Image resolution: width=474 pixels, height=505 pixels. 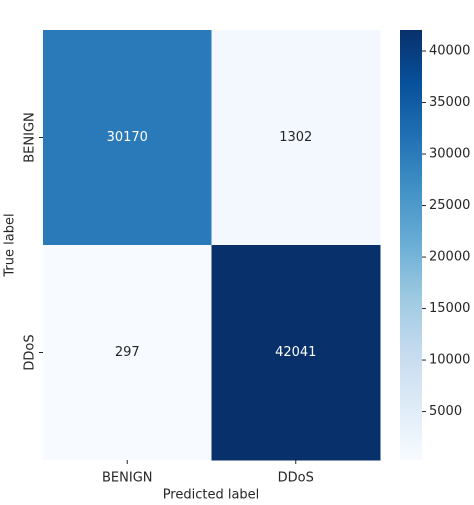 What do you see at coordinates (30, 137) in the screenshot?
I see `y-tick-label: BENIGN` at bounding box center [30, 137].